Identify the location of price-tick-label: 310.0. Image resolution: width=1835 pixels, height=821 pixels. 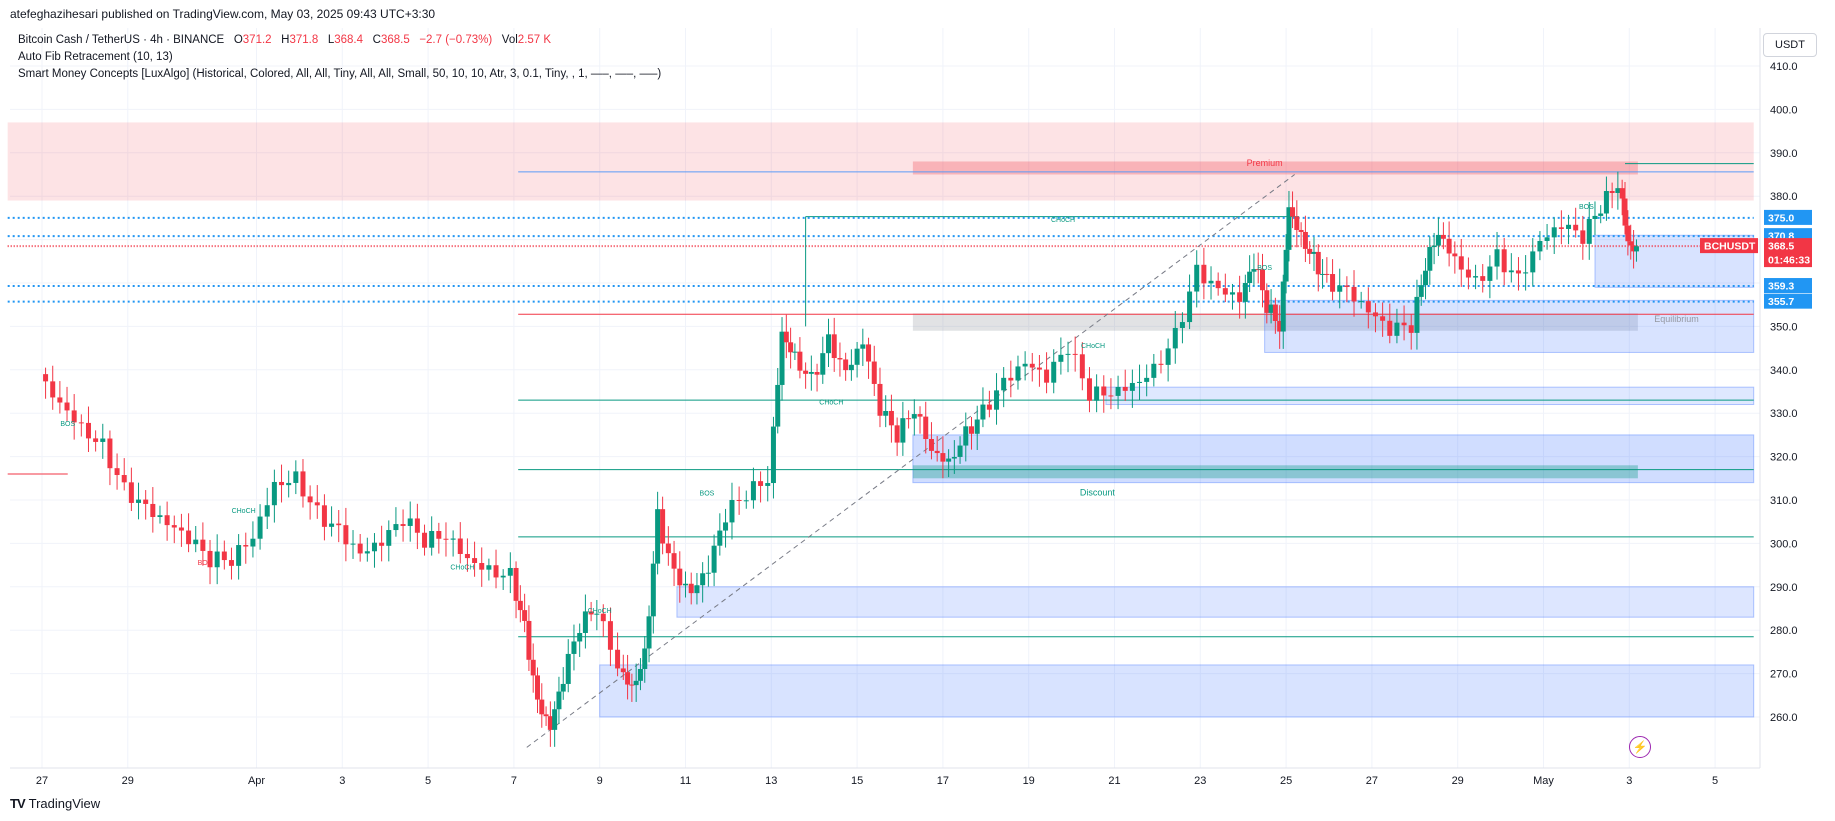
(1784, 501).